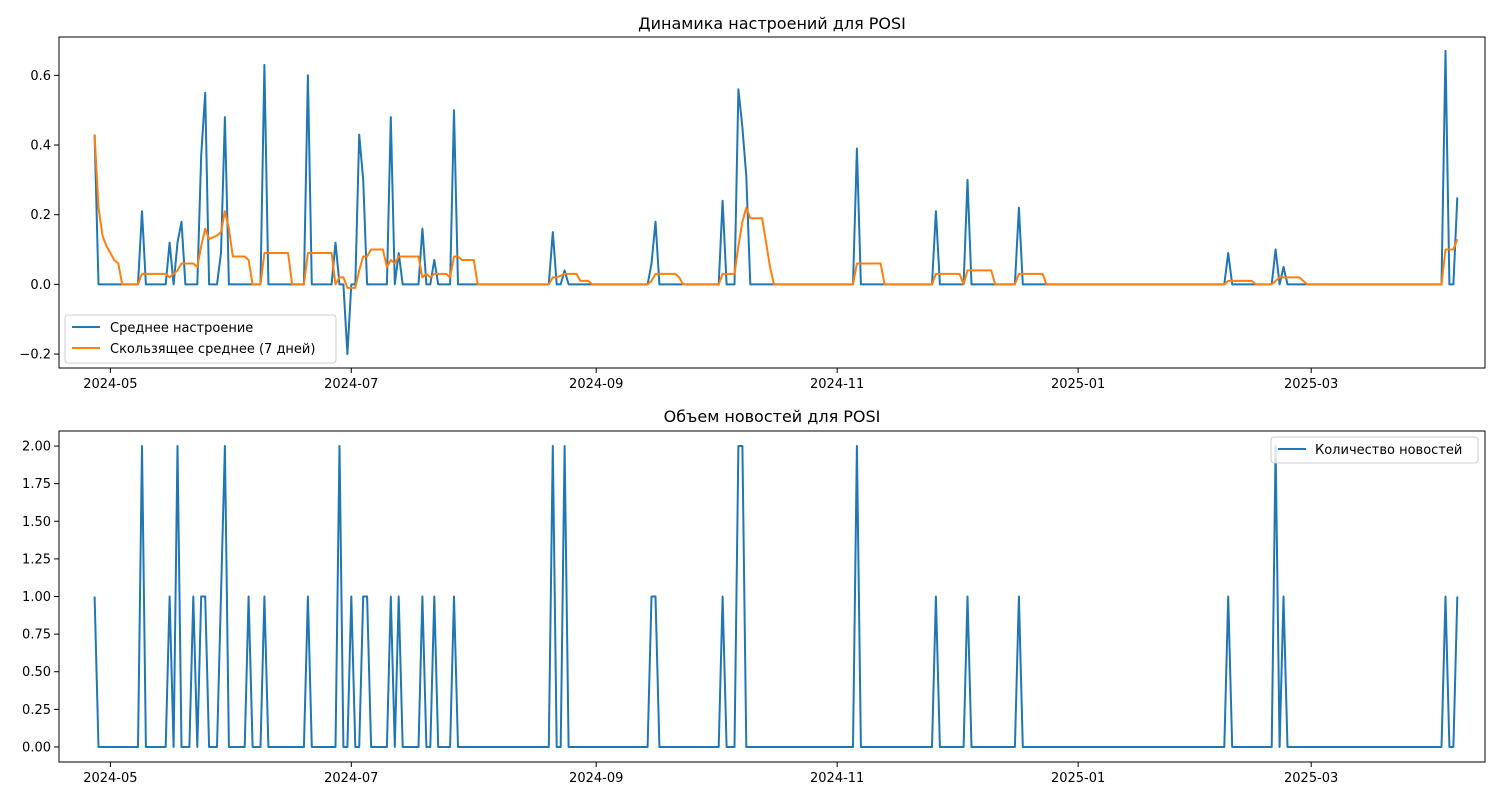 Image resolution: width=1500 pixels, height=800 pixels. I want to click on news-volume-y-tick-label: 1.75, so click(36, 484).